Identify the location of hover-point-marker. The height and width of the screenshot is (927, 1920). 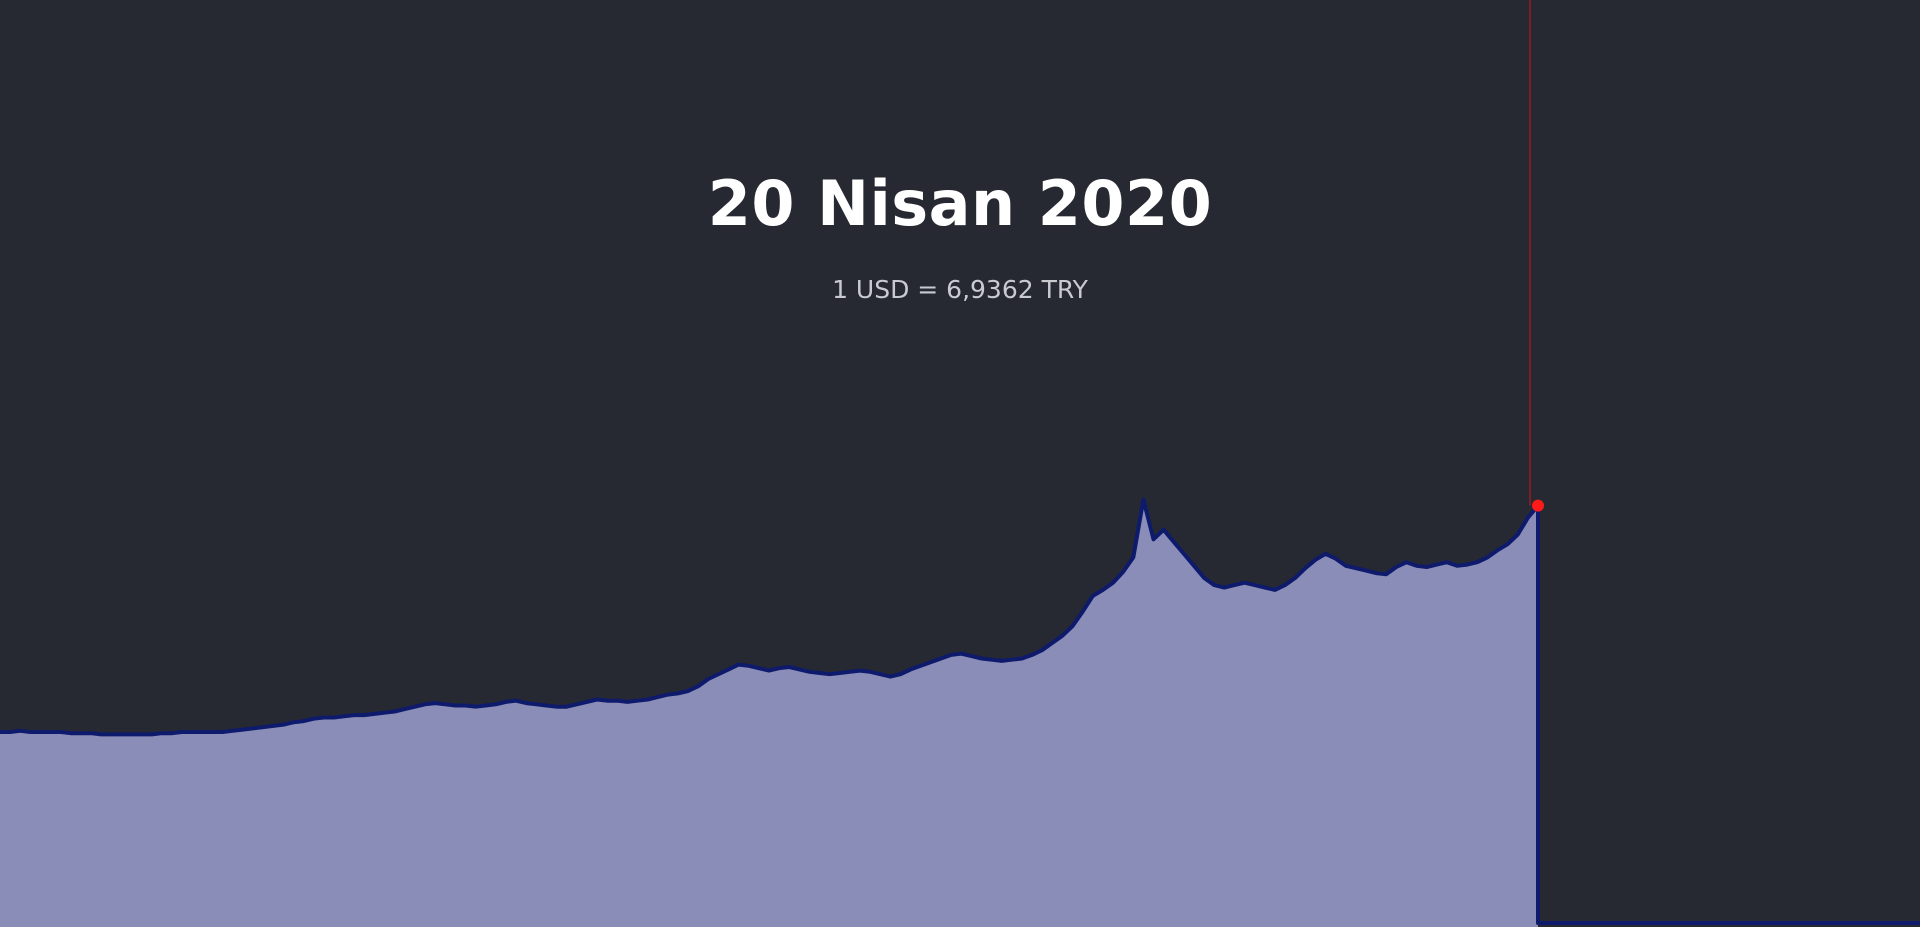
(1538, 505).